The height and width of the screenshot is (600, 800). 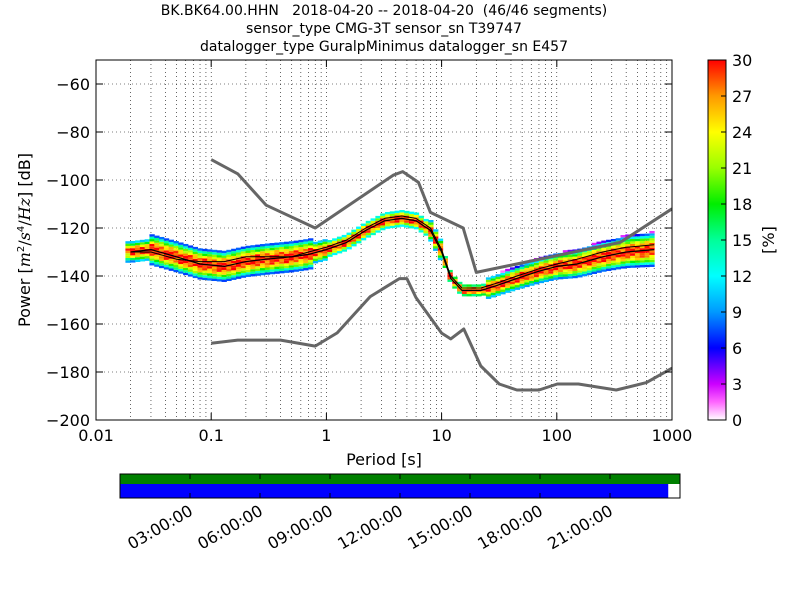 What do you see at coordinates (24, 240) in the screenshot?
I see `y-axis-label: Power [m2/s4/Hz] [dB]` at bounding box center [24, 240].